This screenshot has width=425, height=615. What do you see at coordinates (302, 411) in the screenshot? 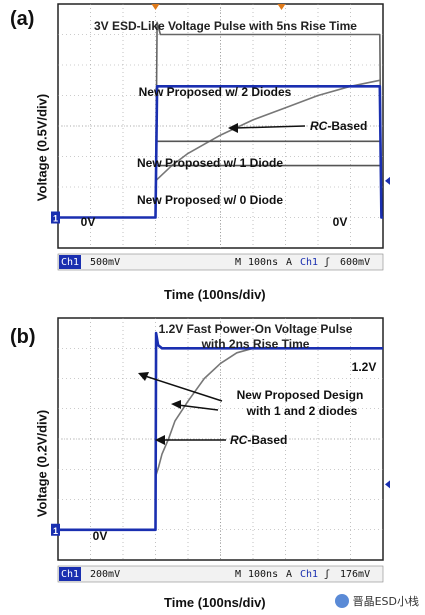
I see `annotation-label: with 1 and 2 diodes` at bounding box center [302, 411].